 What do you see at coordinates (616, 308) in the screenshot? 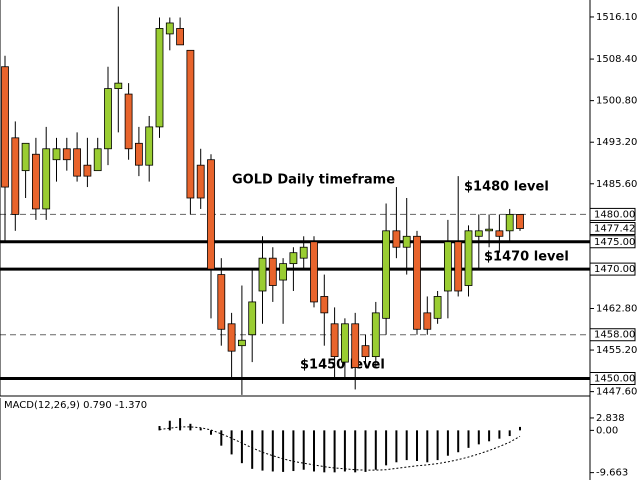
I see `y-tick-label: 1462.80` at bounding box center [616, 308].